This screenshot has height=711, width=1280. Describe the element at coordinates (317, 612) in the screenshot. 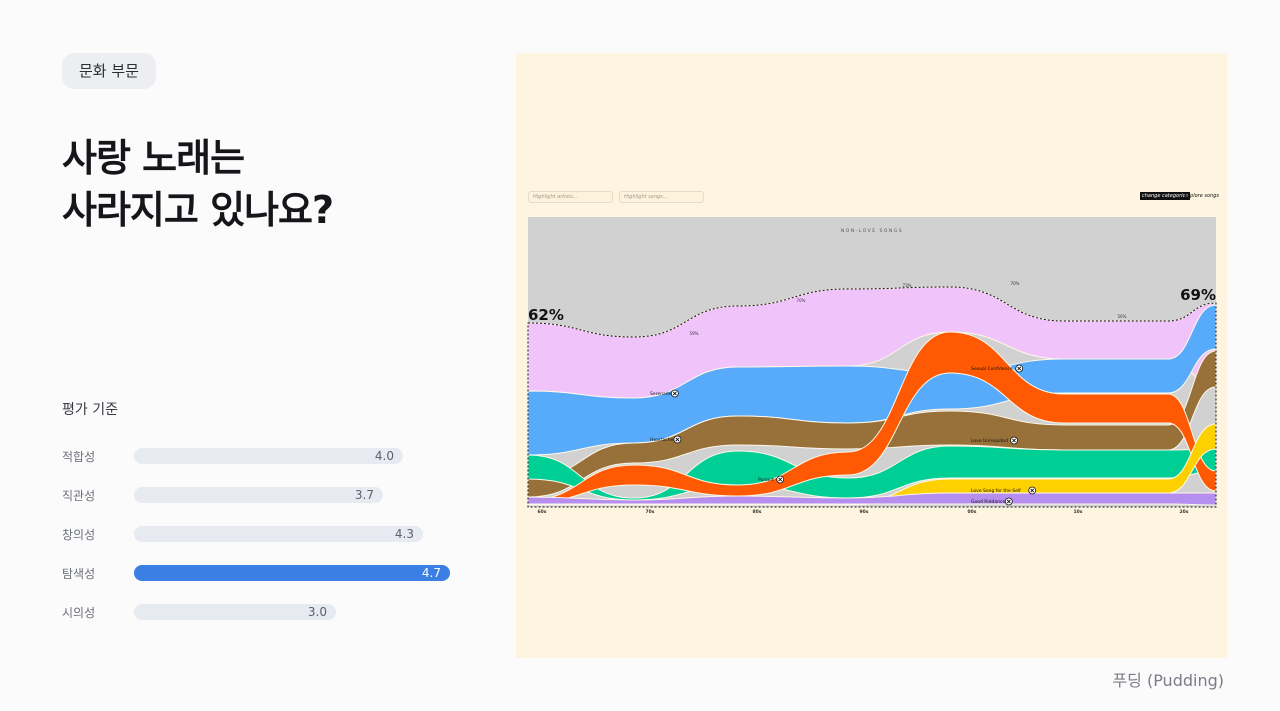

I see `criterion-score-value: 3.0` at that location.